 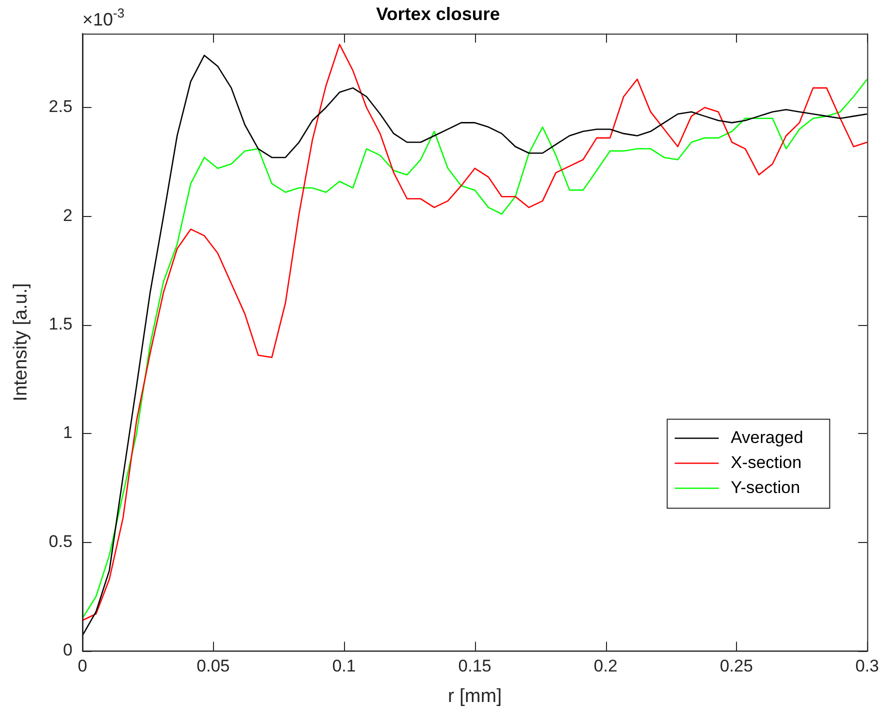 I want to click on chart-title: Vortex closure, so click(x=438, y=14).